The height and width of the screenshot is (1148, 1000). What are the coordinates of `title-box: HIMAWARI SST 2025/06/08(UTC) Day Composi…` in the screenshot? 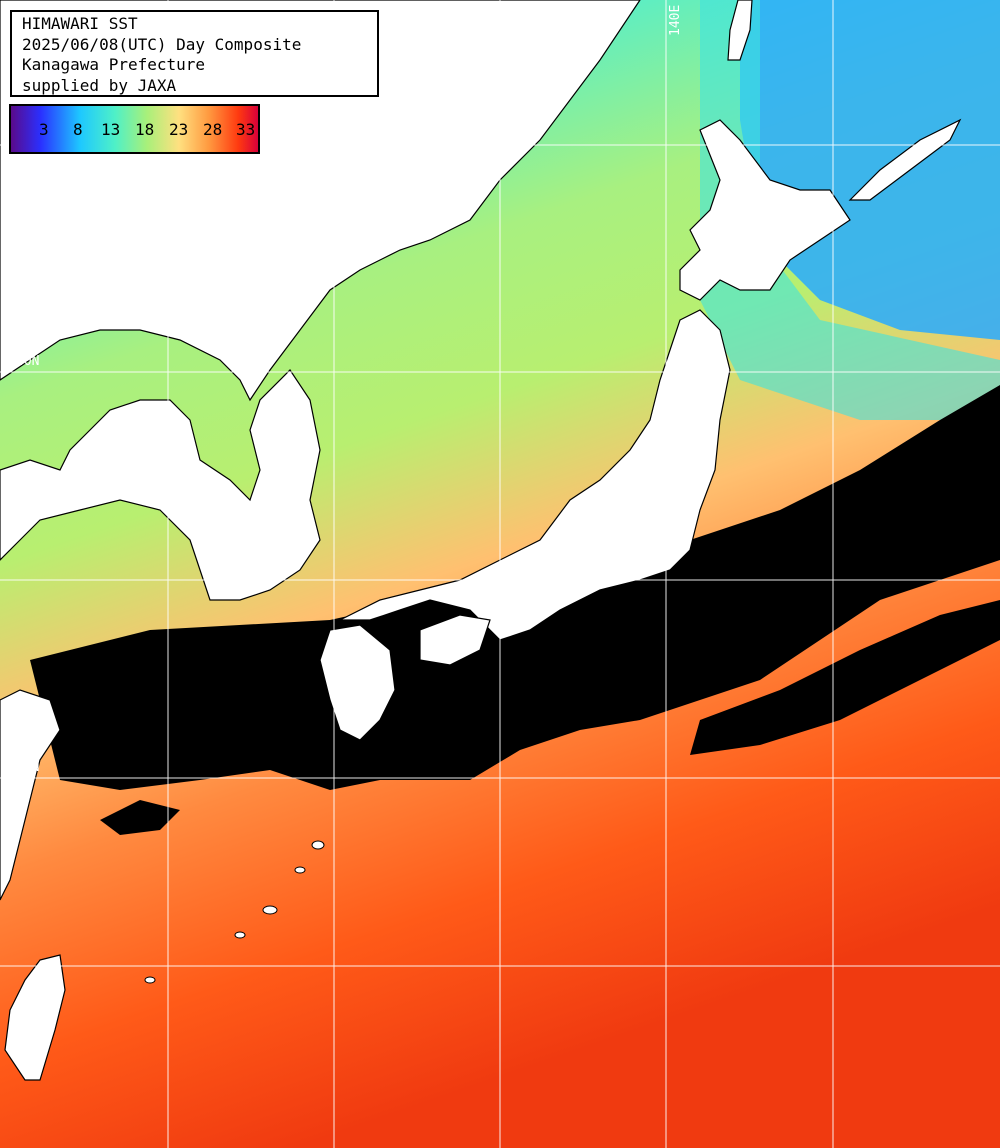 It's located at (194, 53).